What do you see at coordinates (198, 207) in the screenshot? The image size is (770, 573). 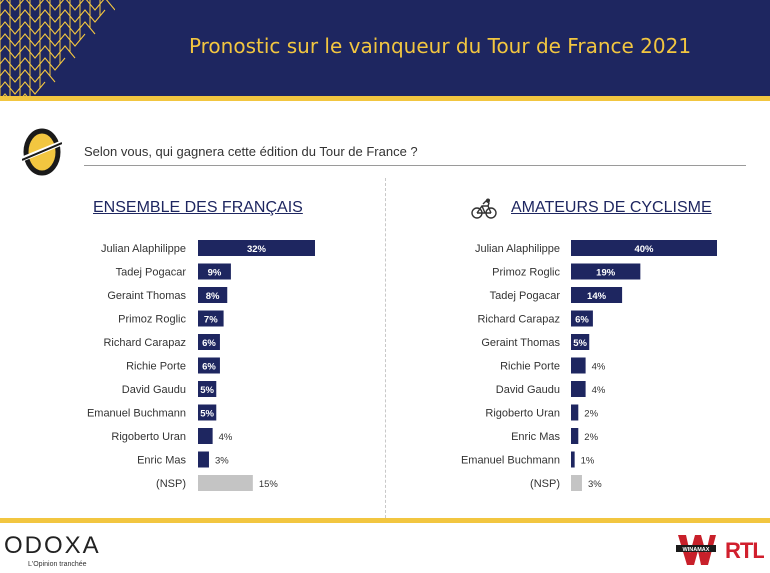 I see `left-panel-title: ENSEMBLE DES FRANÇAIS` at bounding box center [198, 207].